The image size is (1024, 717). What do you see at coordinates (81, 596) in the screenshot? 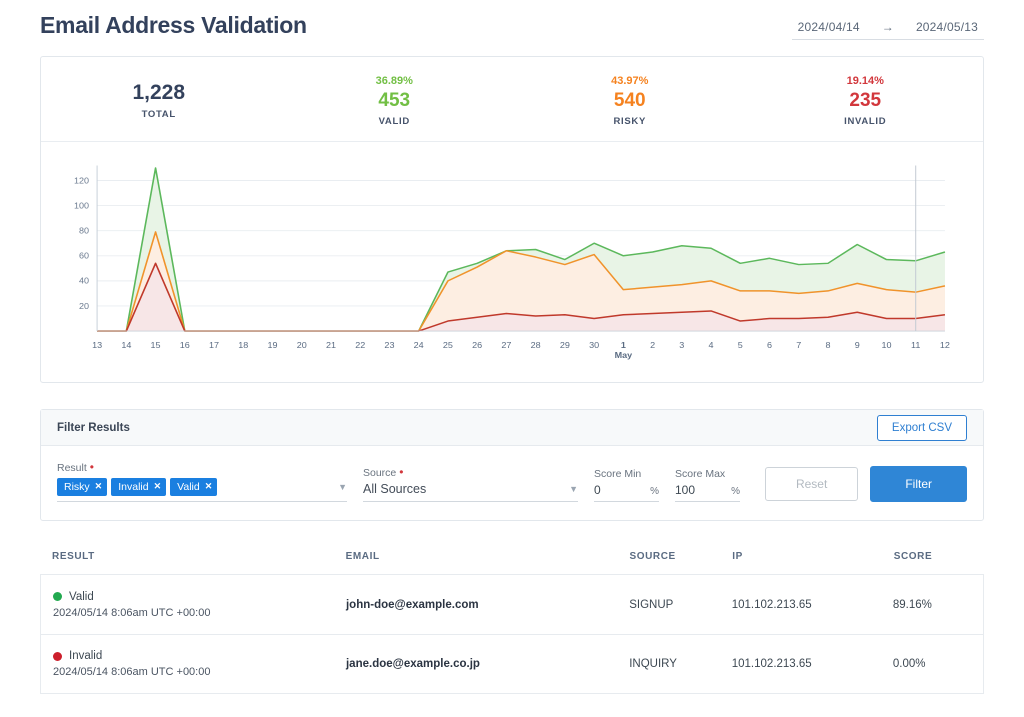
I see `result-label: Valid` at bounding box center [81, 596].